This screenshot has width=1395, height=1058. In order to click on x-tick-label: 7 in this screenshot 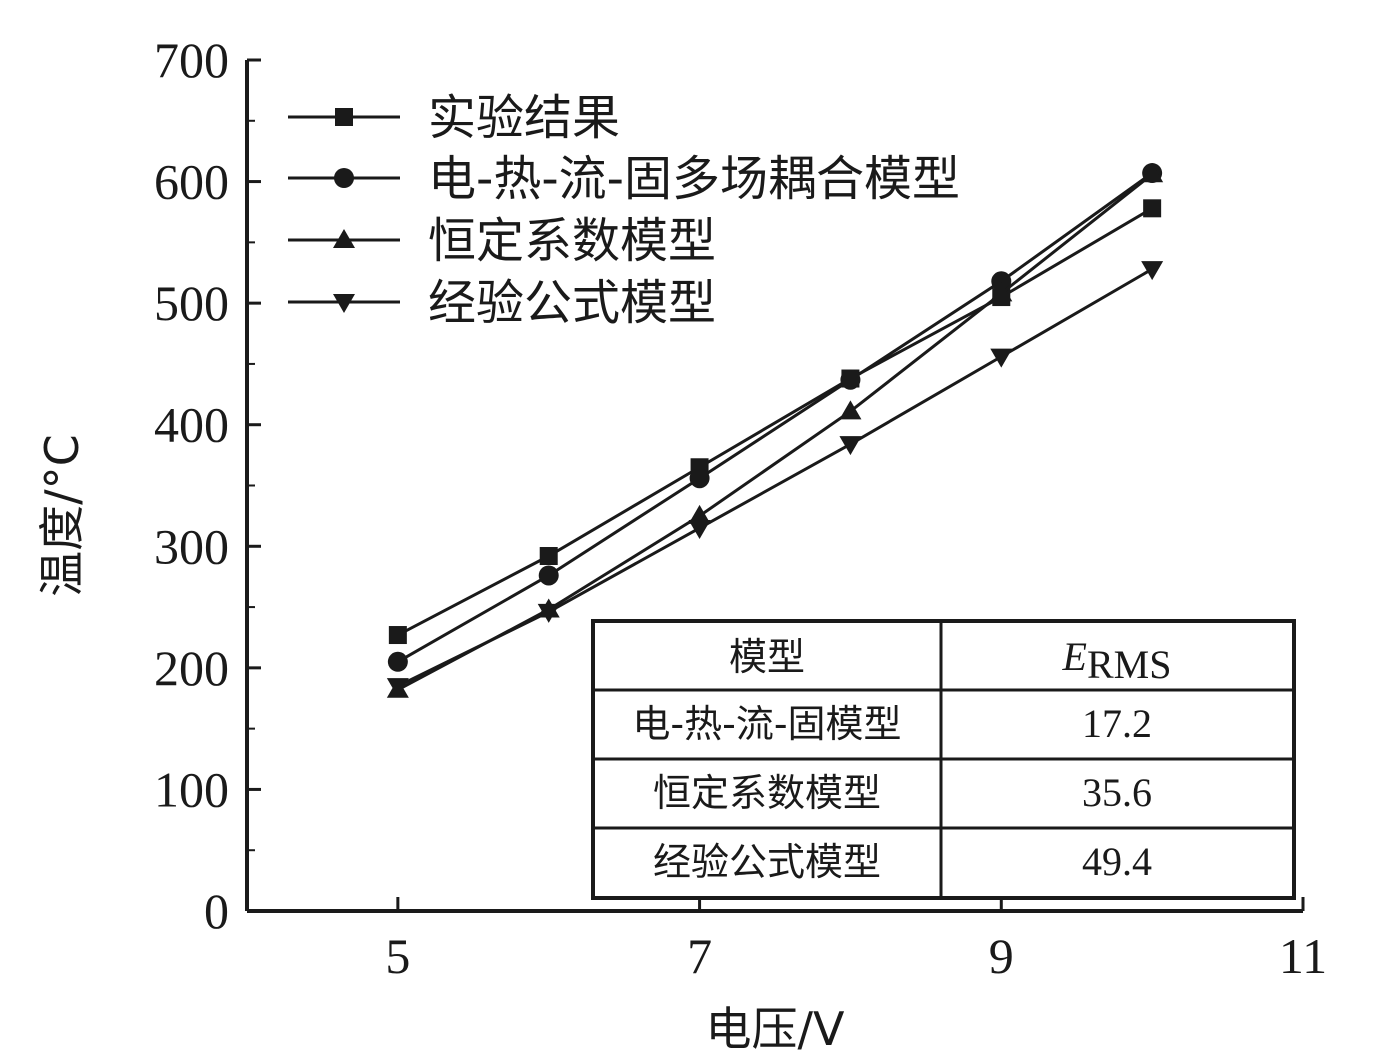, I will do `click(699, 956)`.